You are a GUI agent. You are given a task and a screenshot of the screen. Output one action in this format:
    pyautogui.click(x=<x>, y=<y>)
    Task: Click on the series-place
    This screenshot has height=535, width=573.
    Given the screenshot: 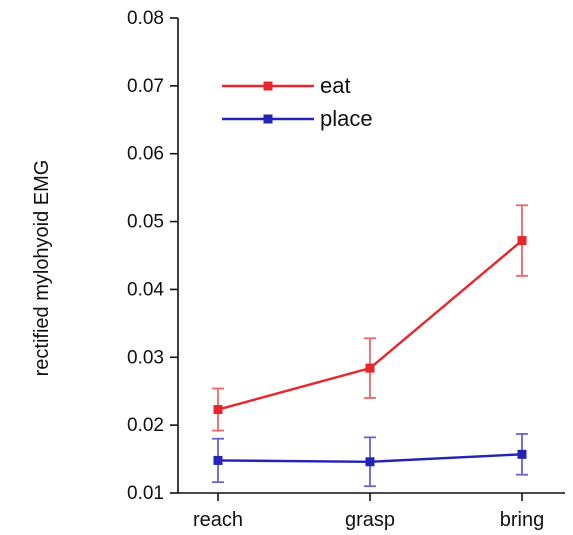 What is the action you would take?
    pyautogui.click(x=370, y=460)
    